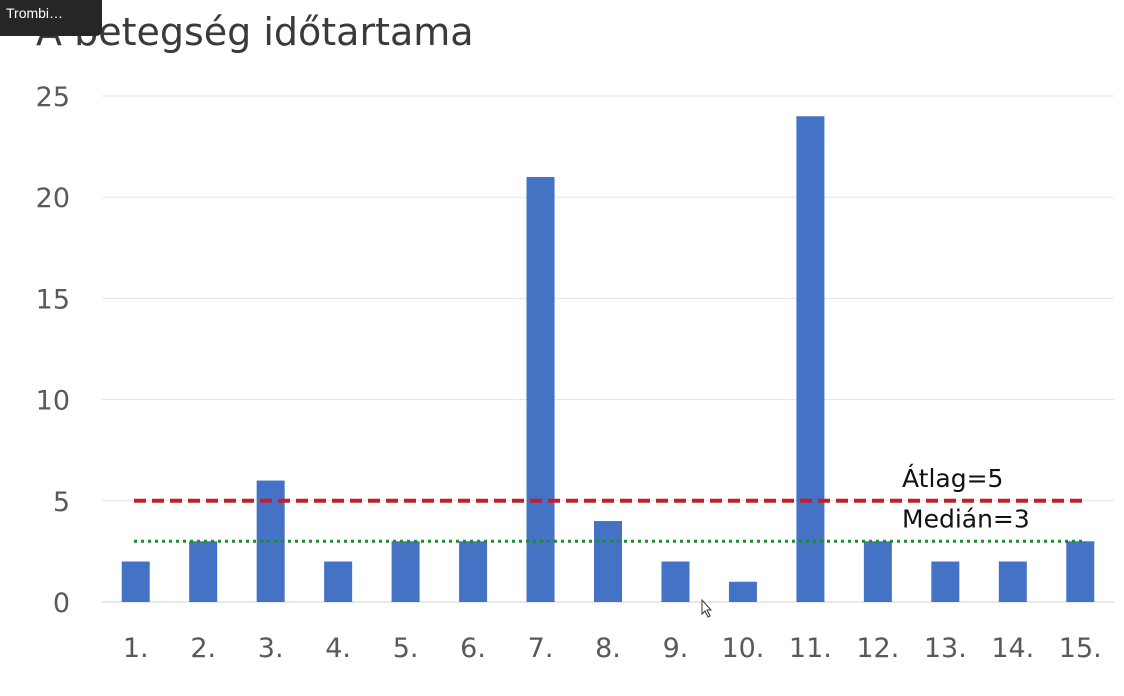  What do you see at coordinates (203, 648) in the screenshot?
I see `x-tick-label: 2.` at bounding box center [203, 648].